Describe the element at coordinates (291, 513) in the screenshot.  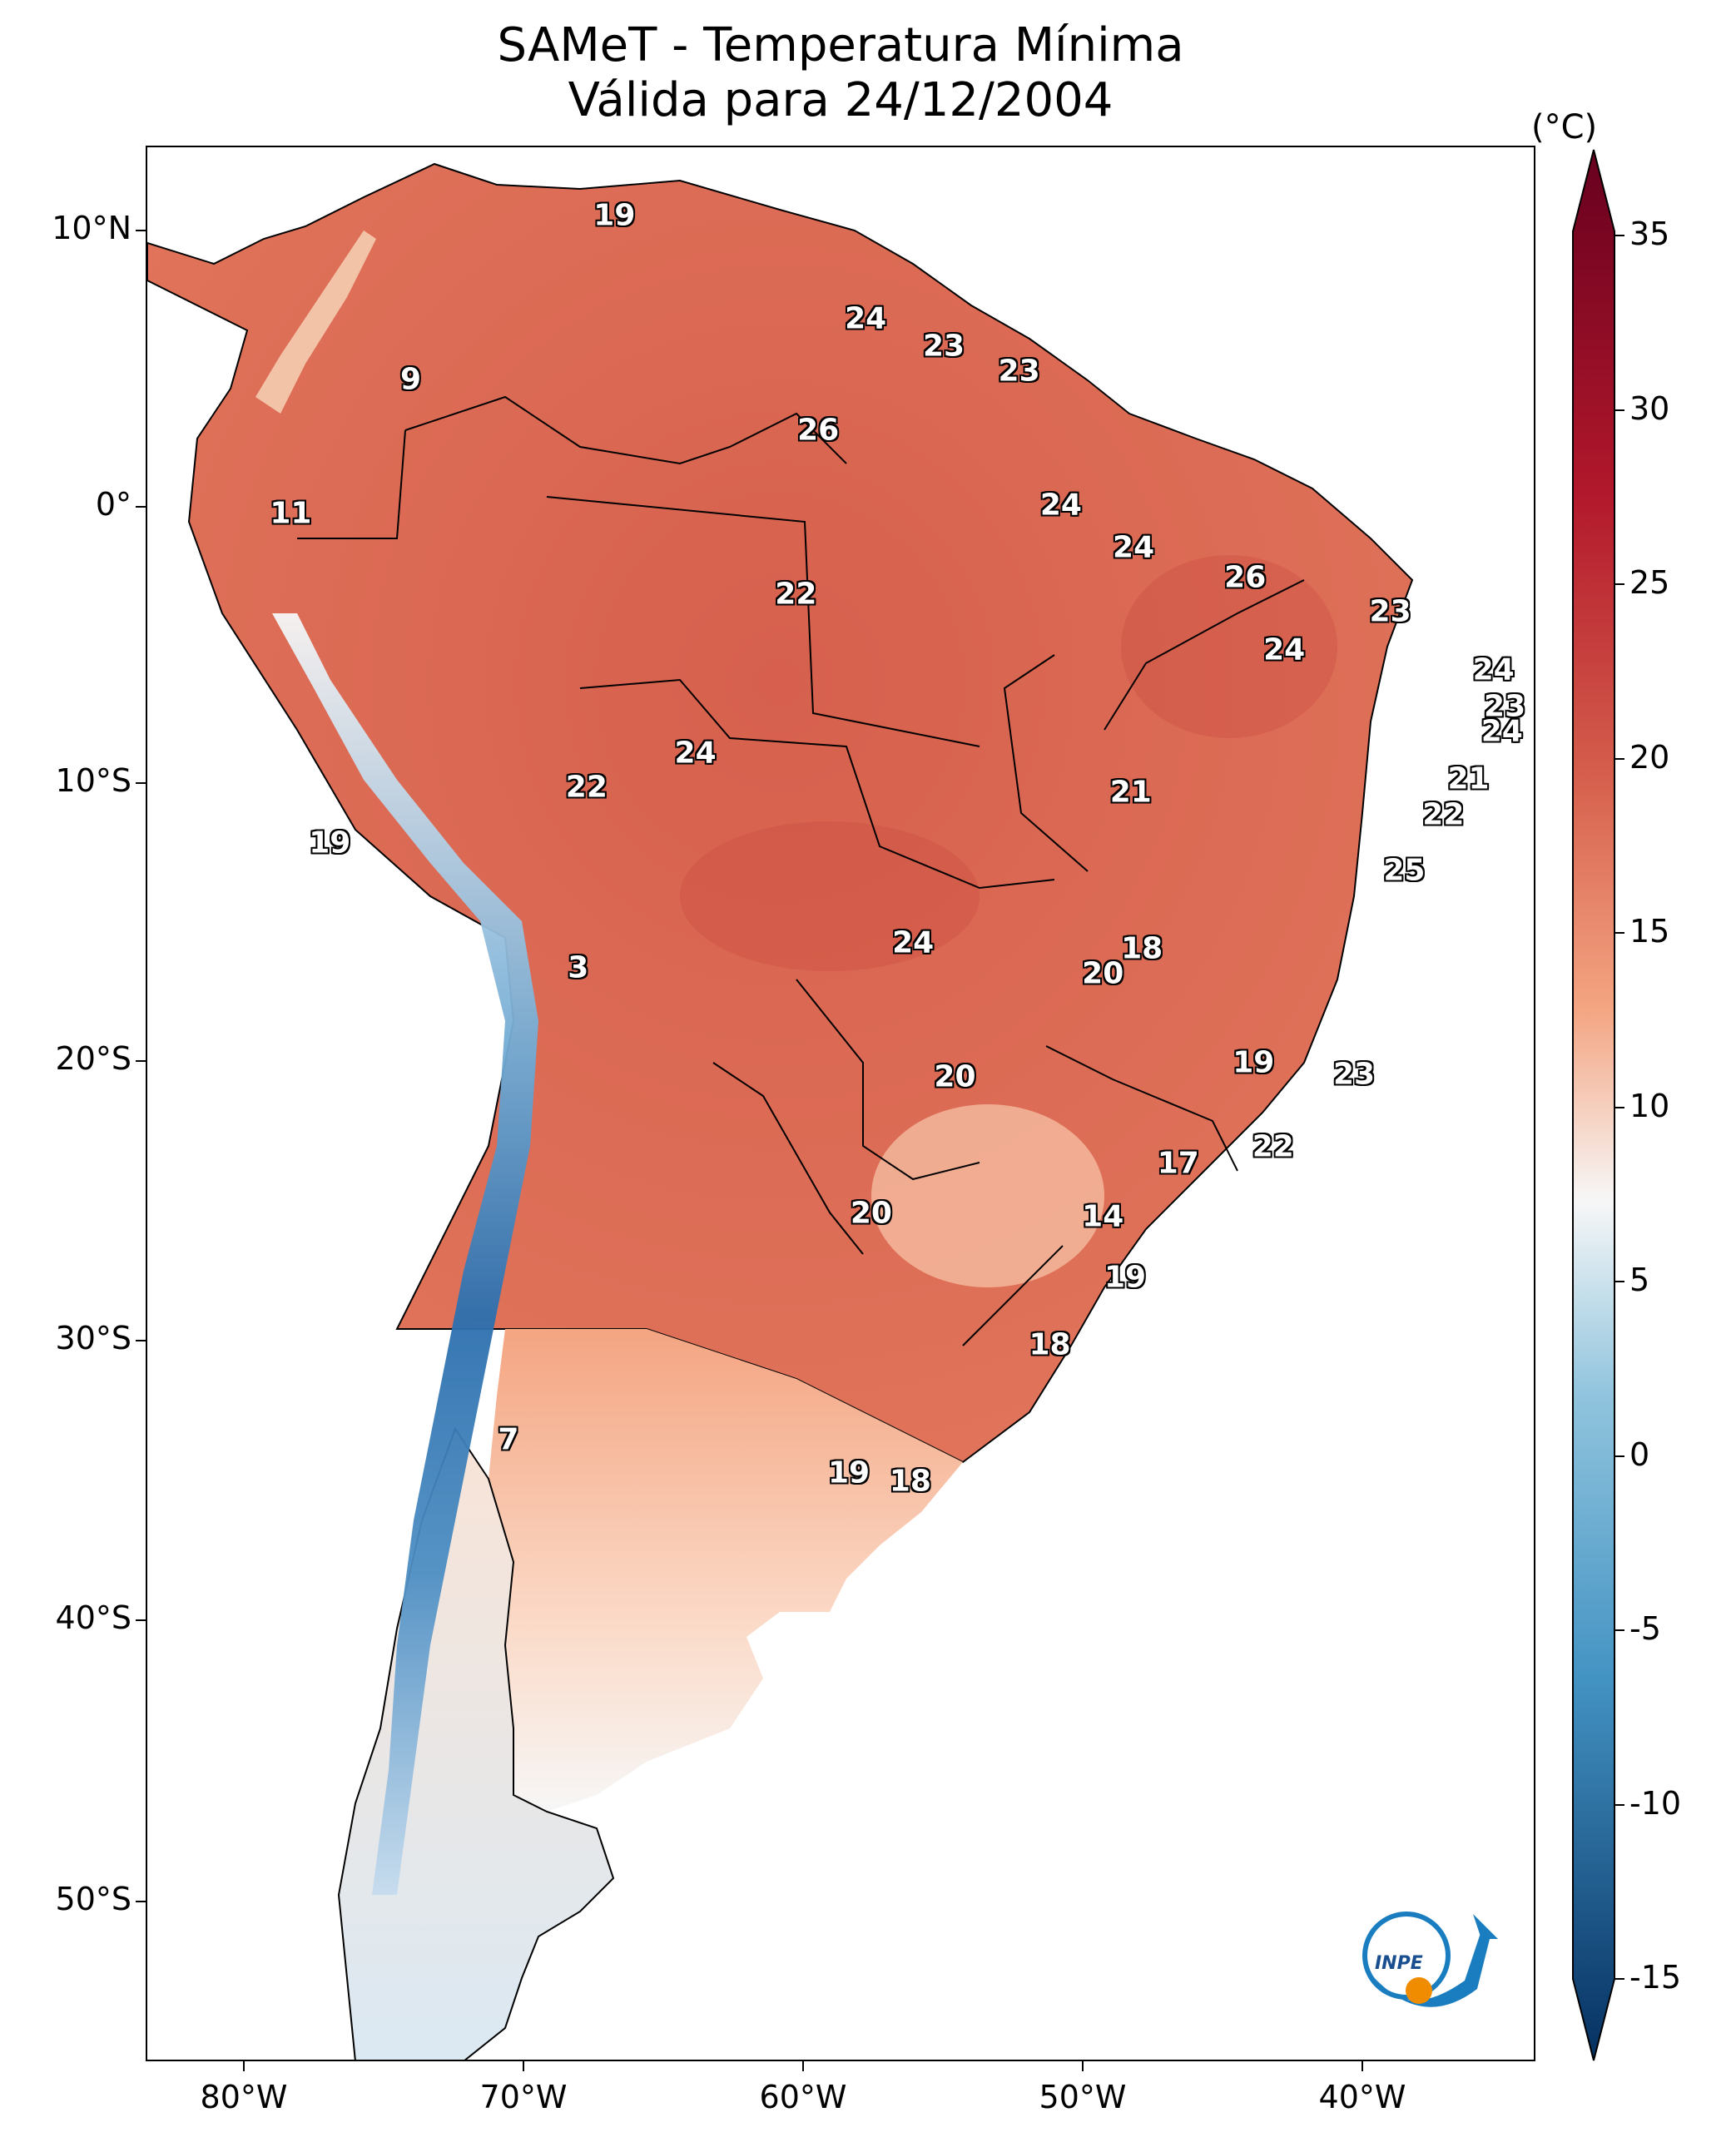
I see `station-value-label: 11` at that location.